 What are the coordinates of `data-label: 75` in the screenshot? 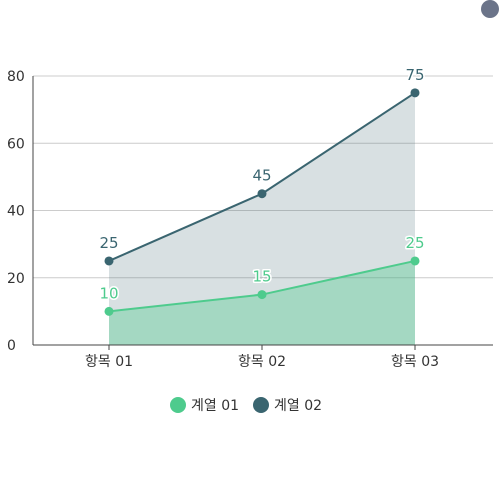 It's located at (414, 75).